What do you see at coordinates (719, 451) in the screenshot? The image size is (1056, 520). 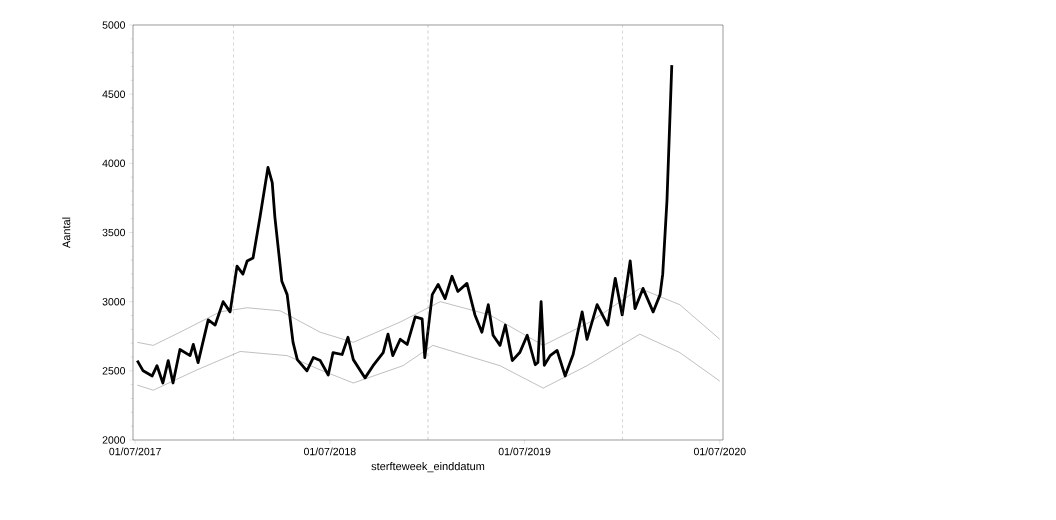 I see `x-tick-label: 01/07/2020` at bounding box center [719, 451].